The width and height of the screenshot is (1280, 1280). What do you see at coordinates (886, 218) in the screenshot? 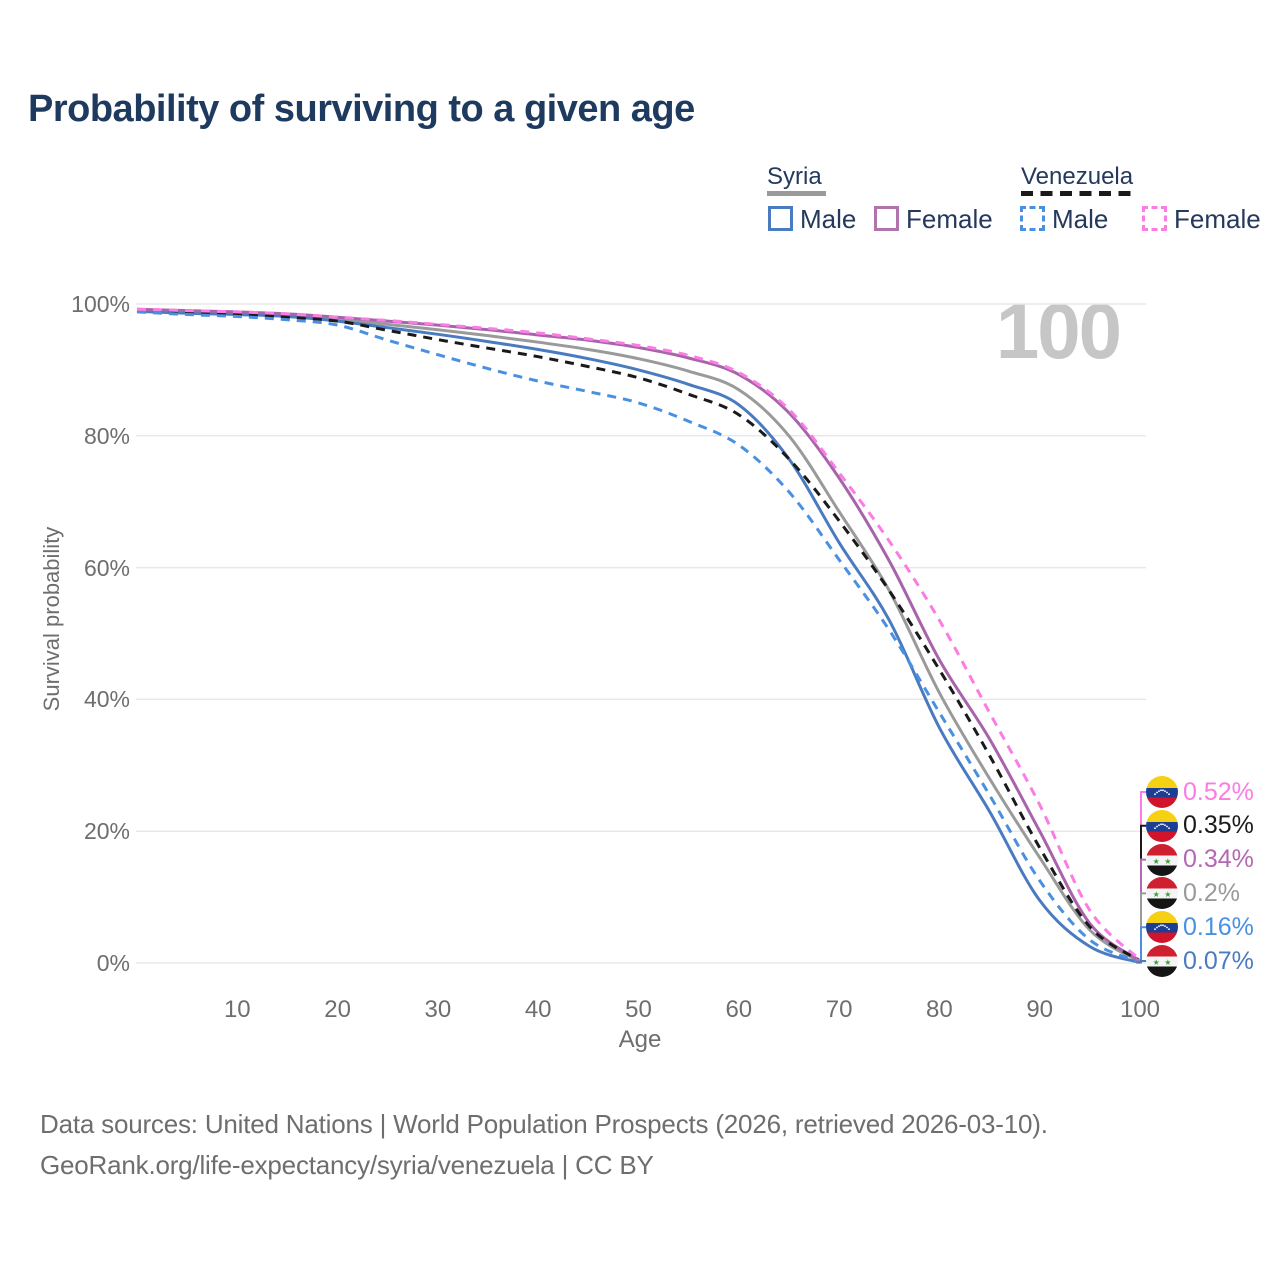
I see `syria-female-swatch` at bounding box center [886, 218].